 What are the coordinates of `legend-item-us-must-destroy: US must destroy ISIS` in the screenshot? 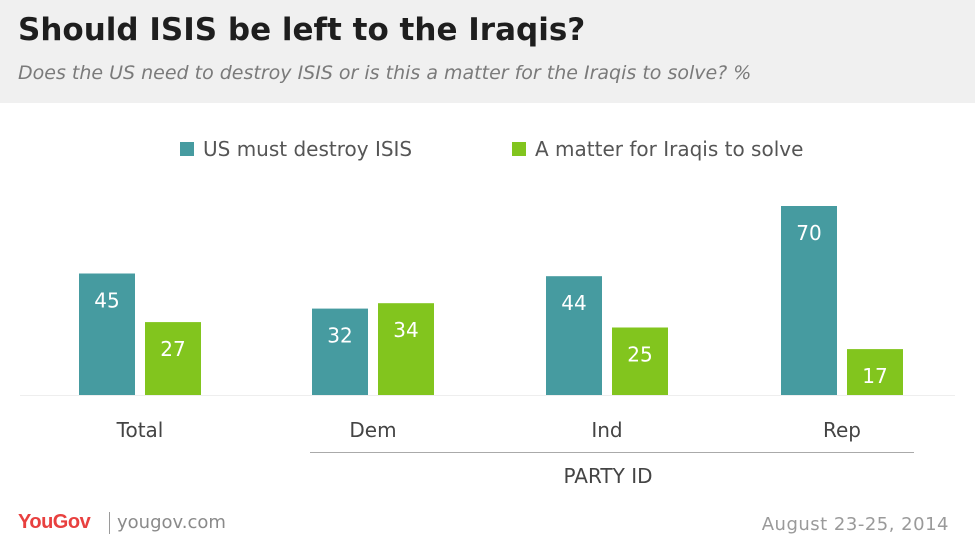 It's located at (296, 149).